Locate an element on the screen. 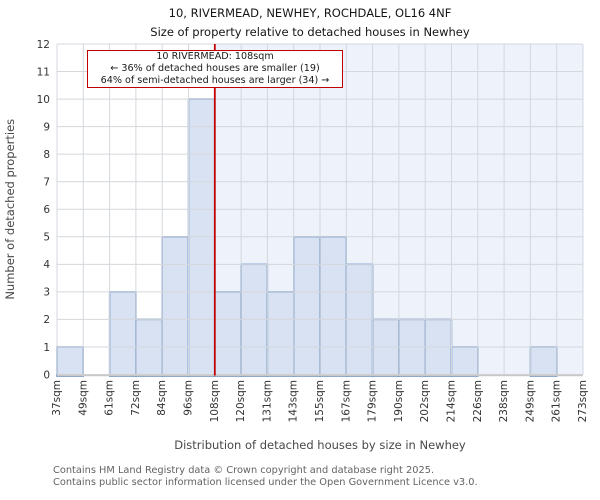 This screenshot has width=600, height=500. y-tick-label: 3 is located at coordinates (46, 293).